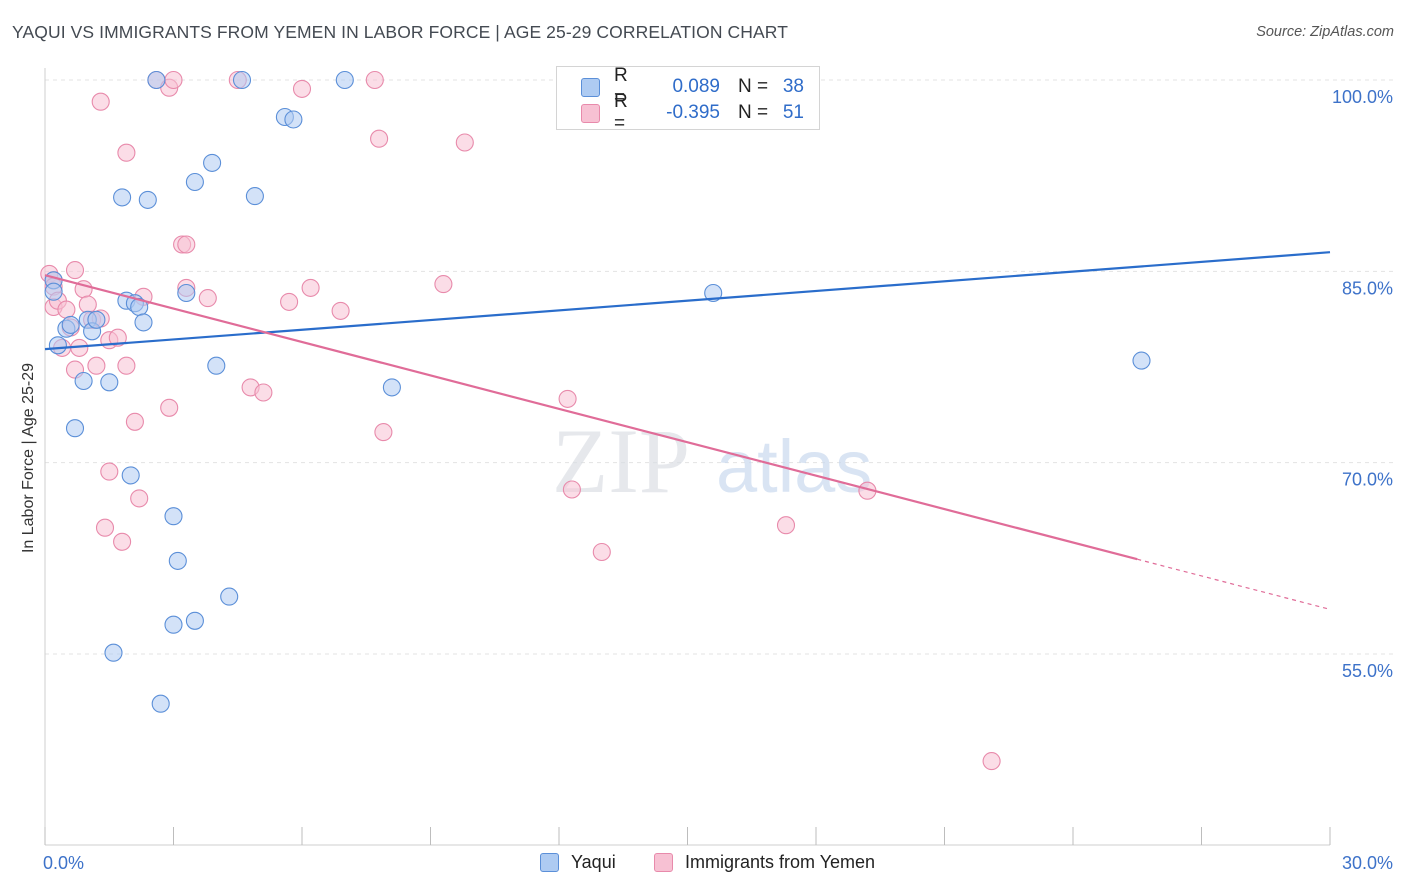  What do you see at coordinates (1367, 863) in the screenshot?
I see `x-tick-label: 30.0%` at bounding box center [1367, 863].